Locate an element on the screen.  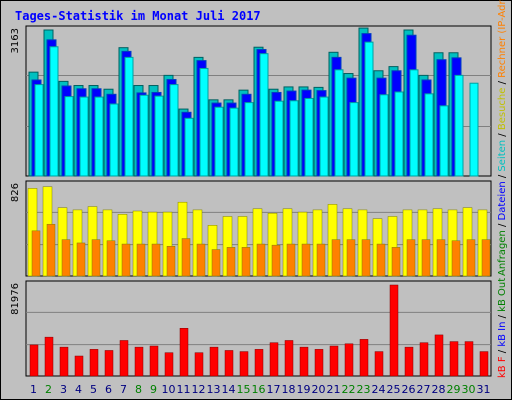
ymax-label-traffic-panel: 81976 is located at coordinates (15, 299).